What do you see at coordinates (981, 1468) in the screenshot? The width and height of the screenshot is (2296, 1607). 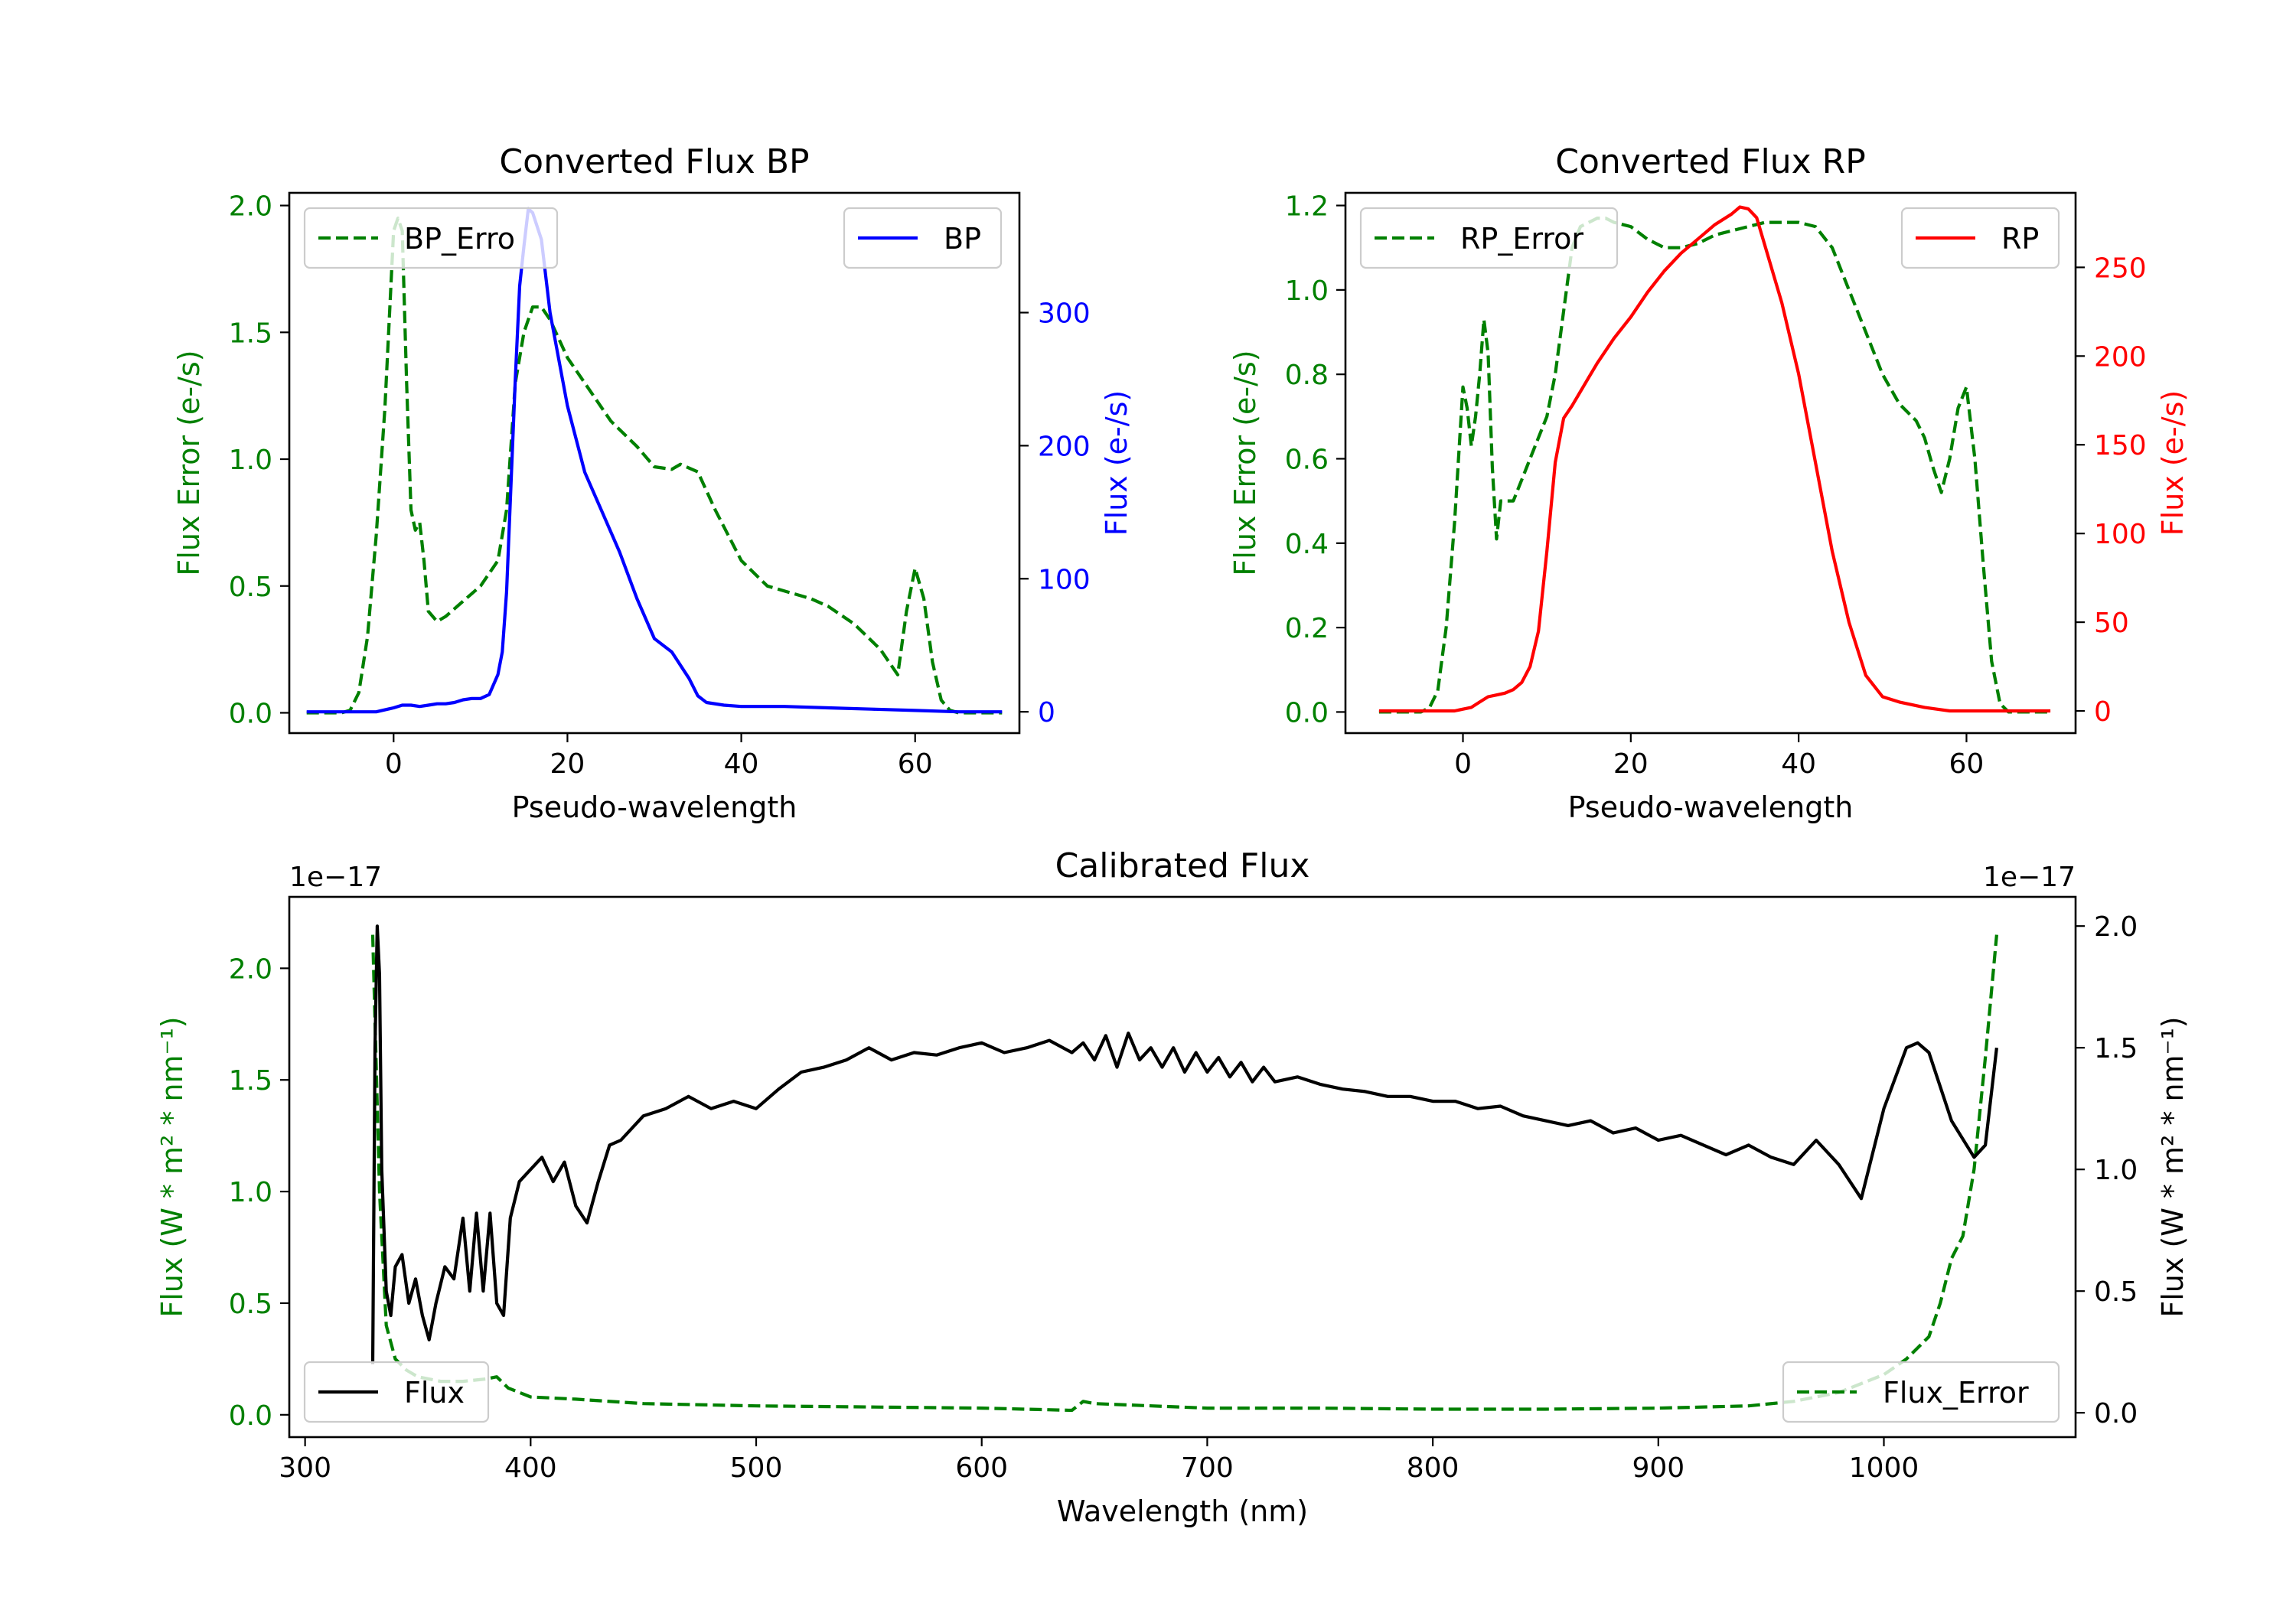 I see `x-tick-label: 600` at bounding box center [981, 1468].